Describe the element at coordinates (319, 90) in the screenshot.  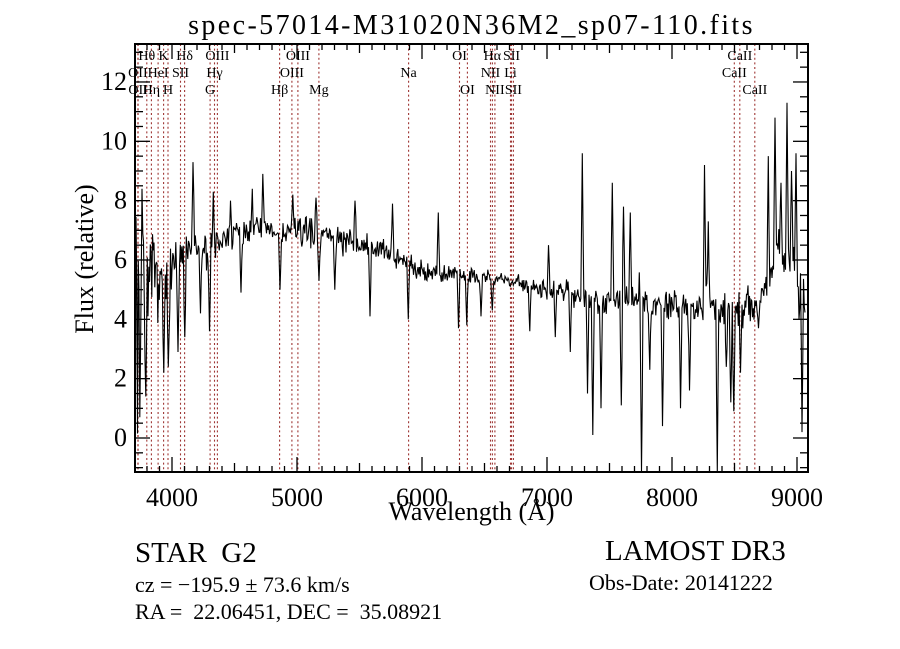
I see `spectral-line-label: Mg` at that location.